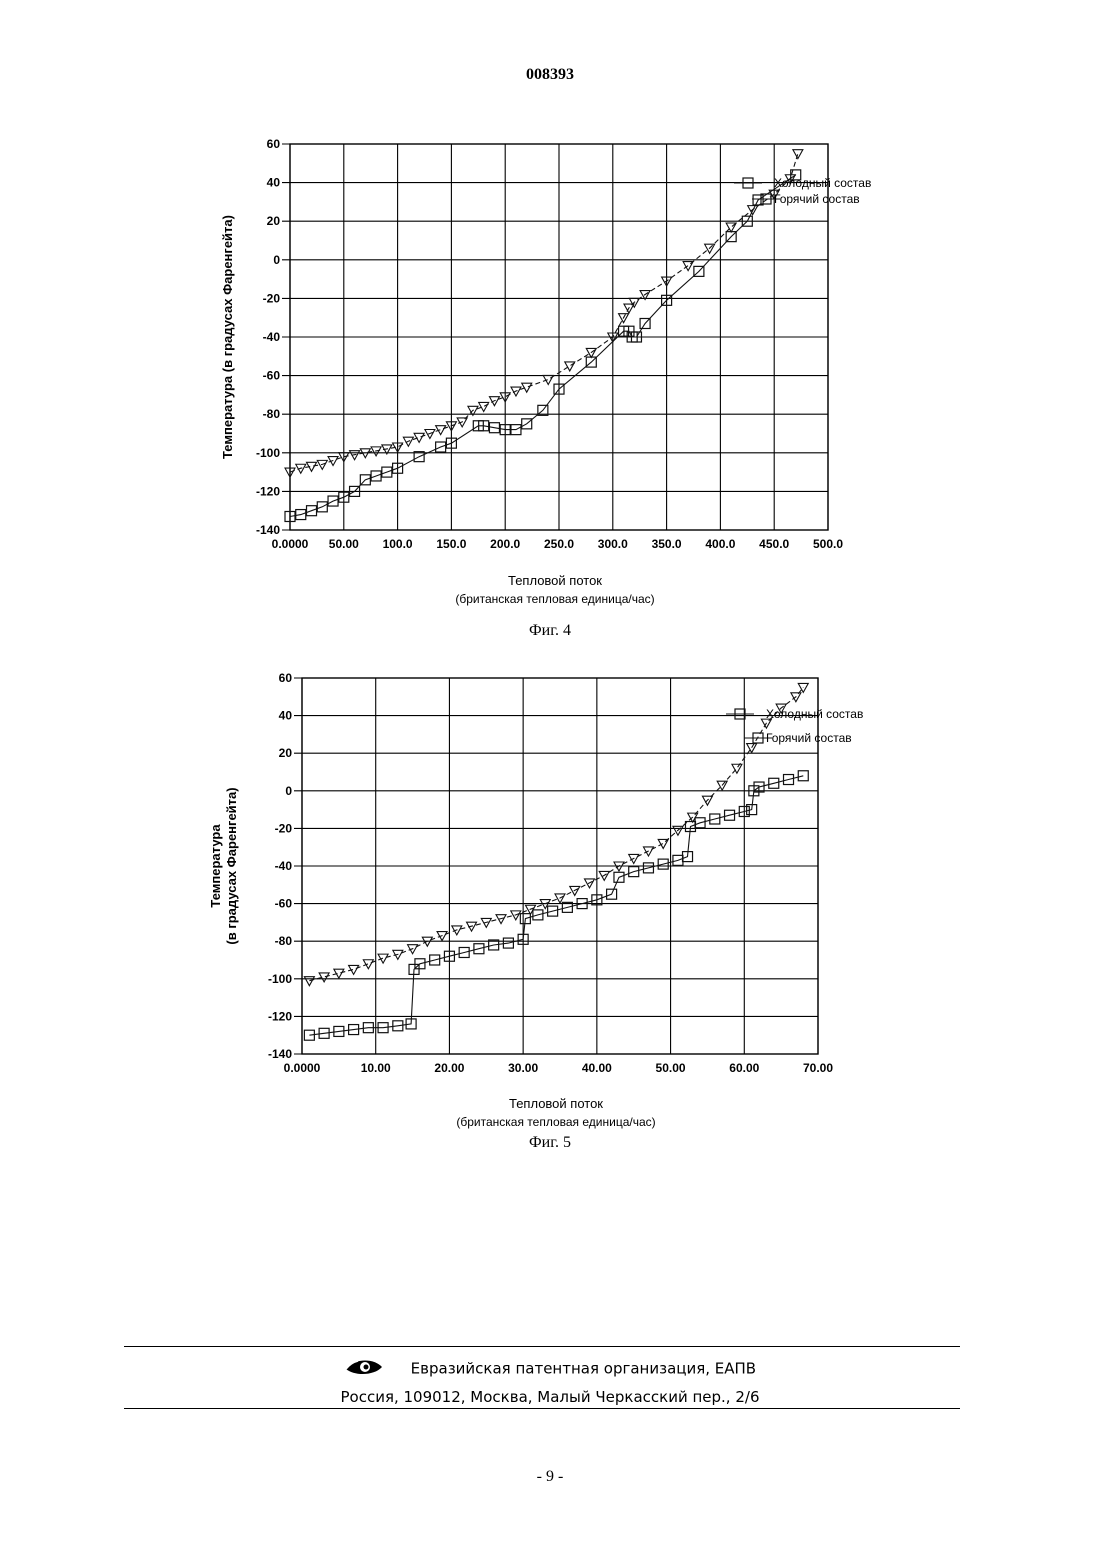 This screenshot has height=1556, width=1100. I want to click on figure-5-caption: Фиг. 5, so click(550, 1143).